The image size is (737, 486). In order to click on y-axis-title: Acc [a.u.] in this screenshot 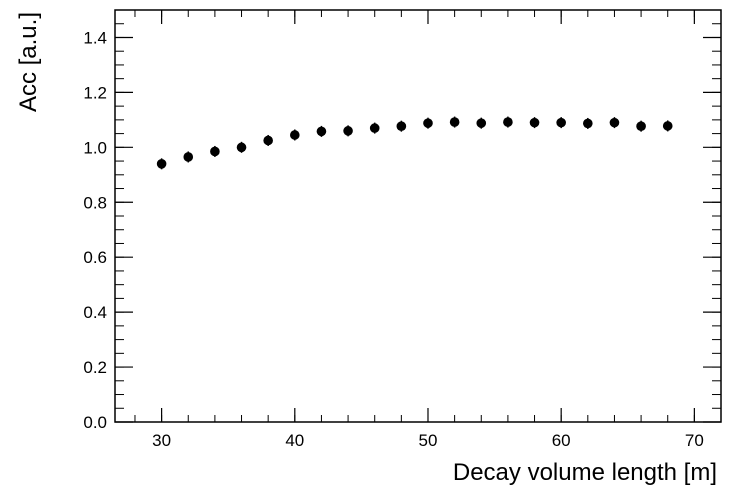, I will do `click(28, 62)`.